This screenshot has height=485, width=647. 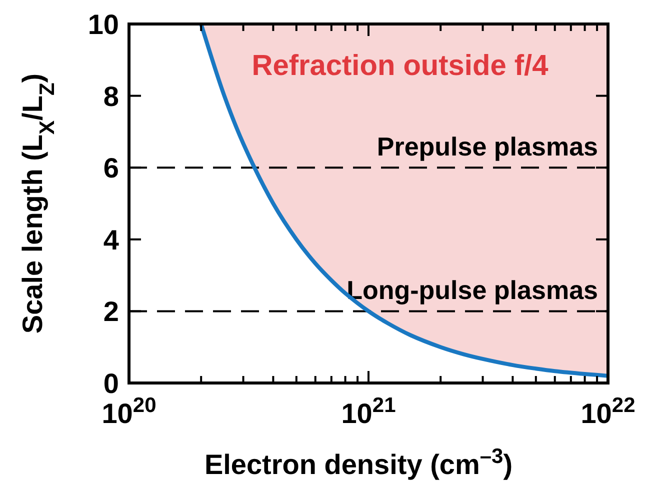 What do you see at coordinates (472, 290) in the screenshot?
I see `ref-line-label: Long-pulse plasmas` at bounding box center [472, 290].